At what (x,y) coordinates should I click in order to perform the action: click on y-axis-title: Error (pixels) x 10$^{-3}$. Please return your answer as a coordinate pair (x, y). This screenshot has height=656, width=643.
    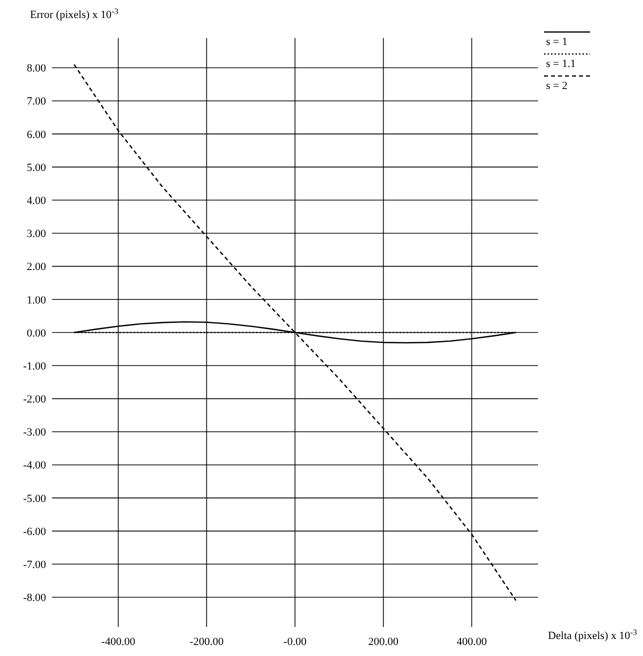
    Looking at the image, I should click on (74, 13).